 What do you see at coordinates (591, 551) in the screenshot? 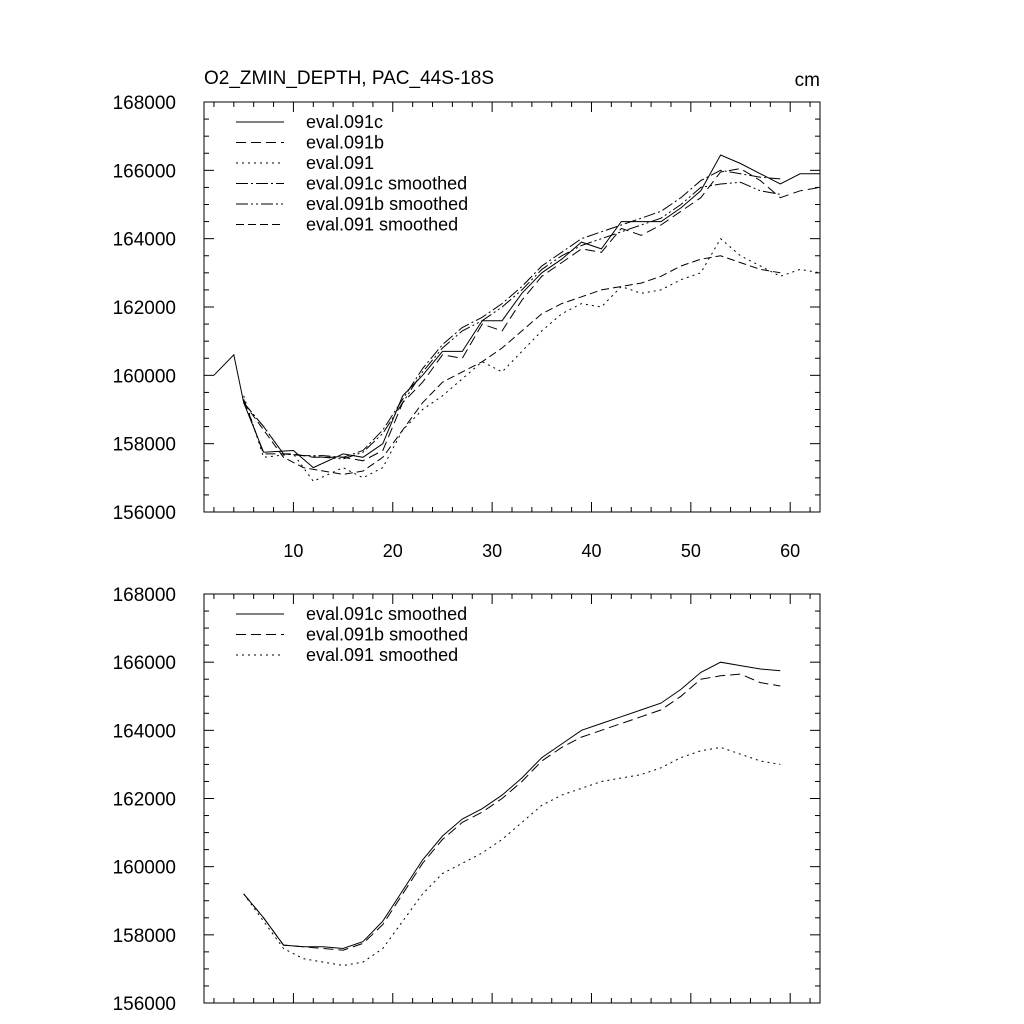
I see `x-tick-label: 40` at bounding box center [591, 551].